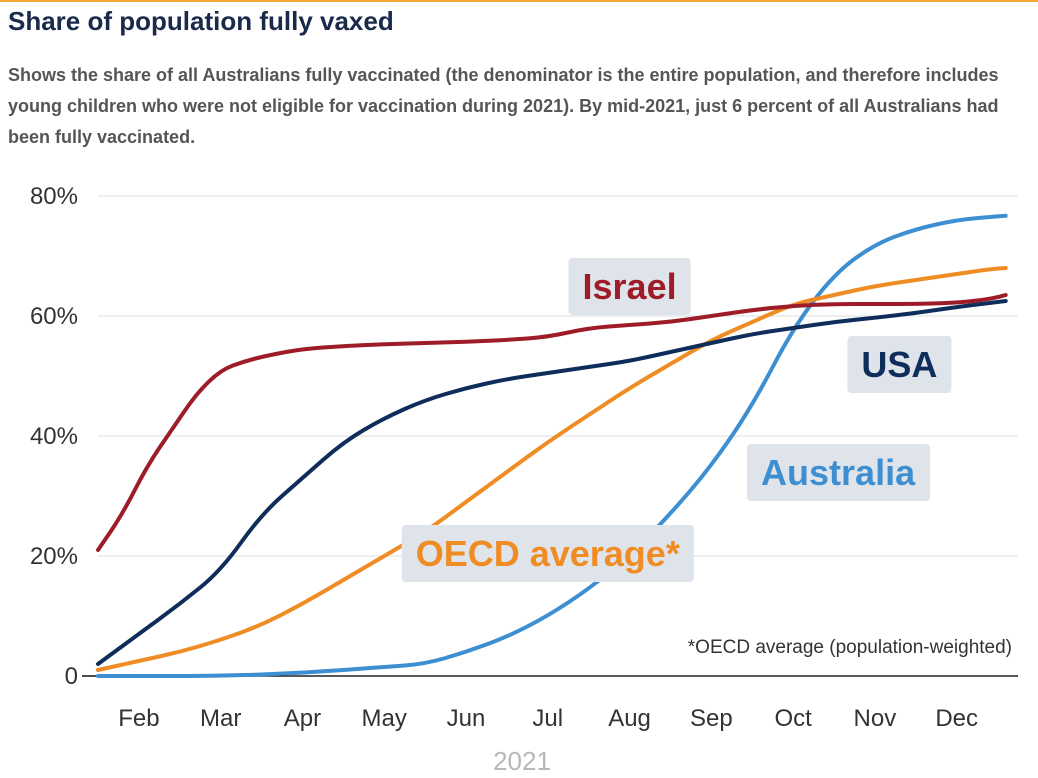  Describe the element at coordinates (201, 21) in the screenshot. I see `chart-title: Share of population fully vaxed` at that location.